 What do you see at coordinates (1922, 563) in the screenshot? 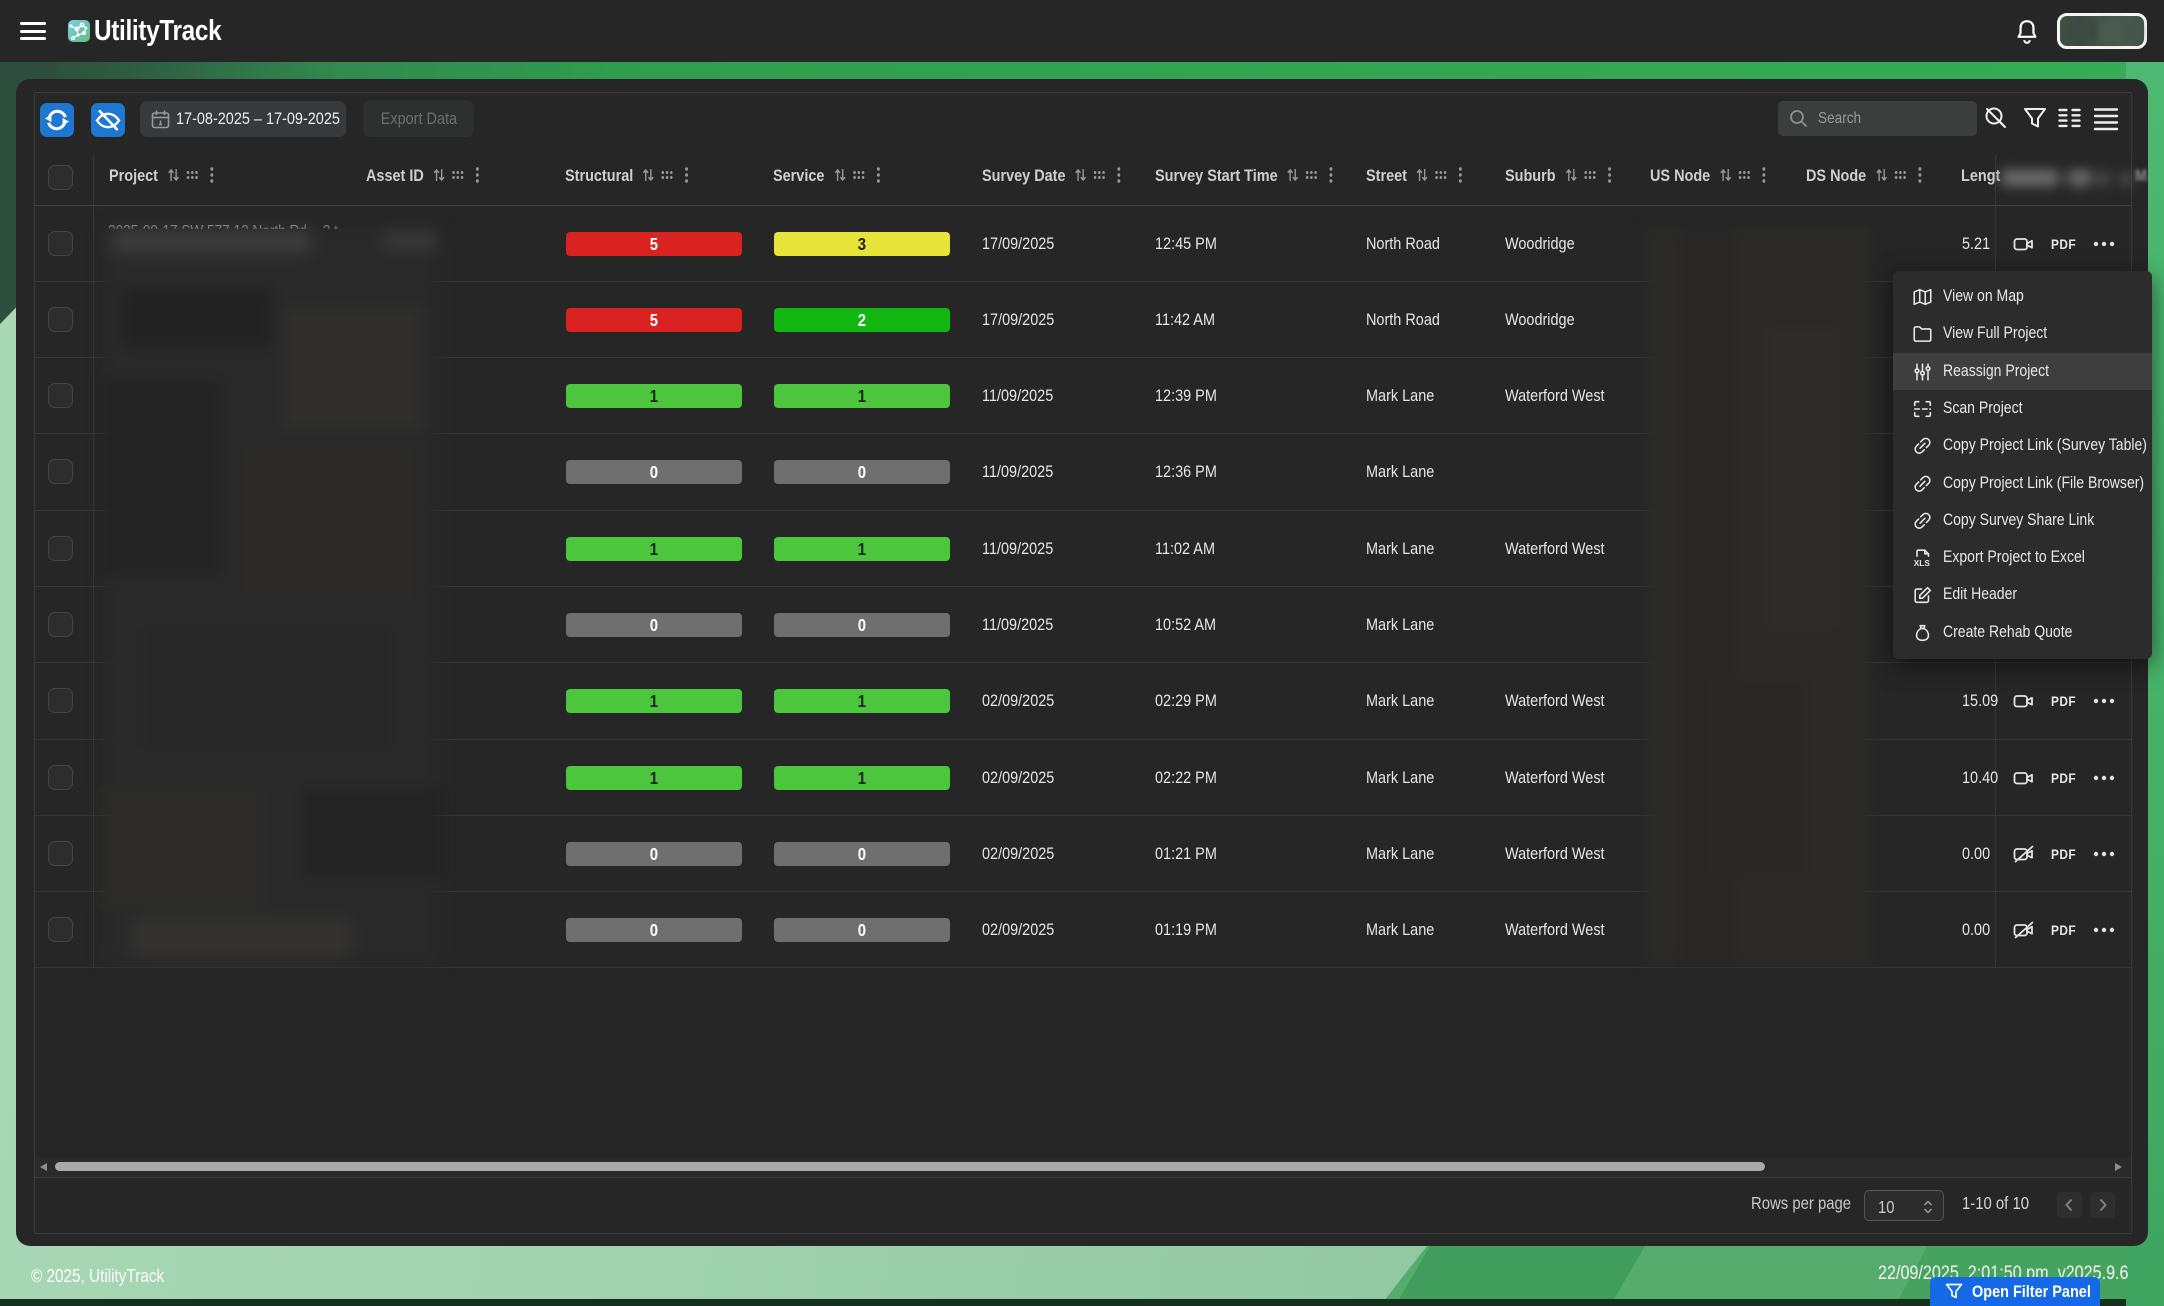
I see `svg-text: XLS` at bounding box center [1922, 563].